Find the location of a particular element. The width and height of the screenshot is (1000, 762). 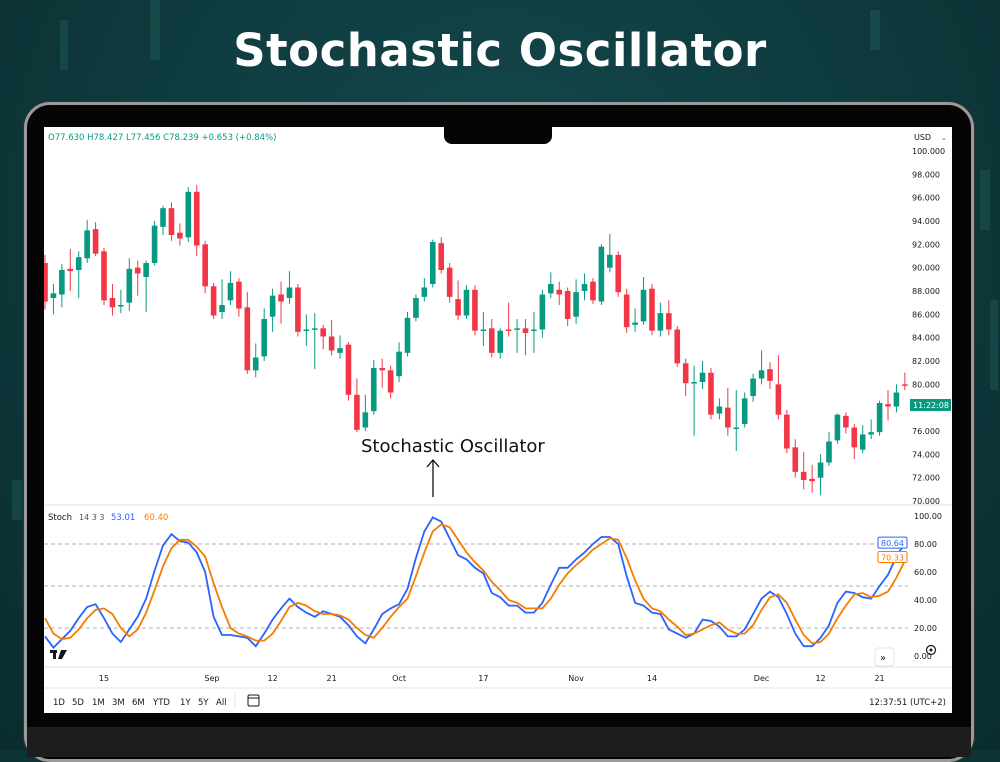

price-tick-label: 90.000 is located at coordinates (926, 268).